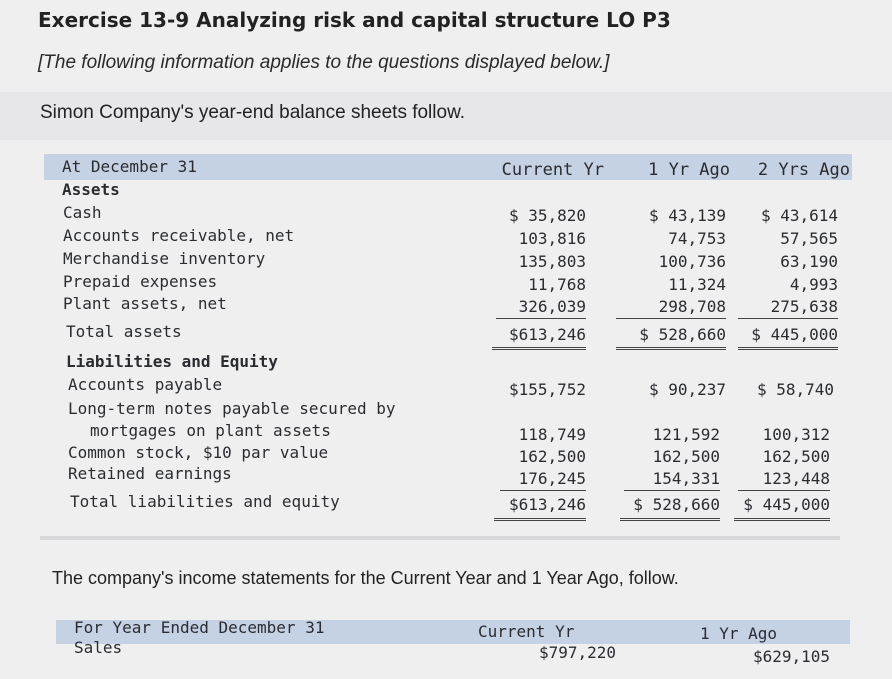 This screenshot has height=679, width=892. Describe the element at coordinates (232, 408) in the screenshot. I see `long-term-notes-label-1: Long-term notes payable secured by` at that location.